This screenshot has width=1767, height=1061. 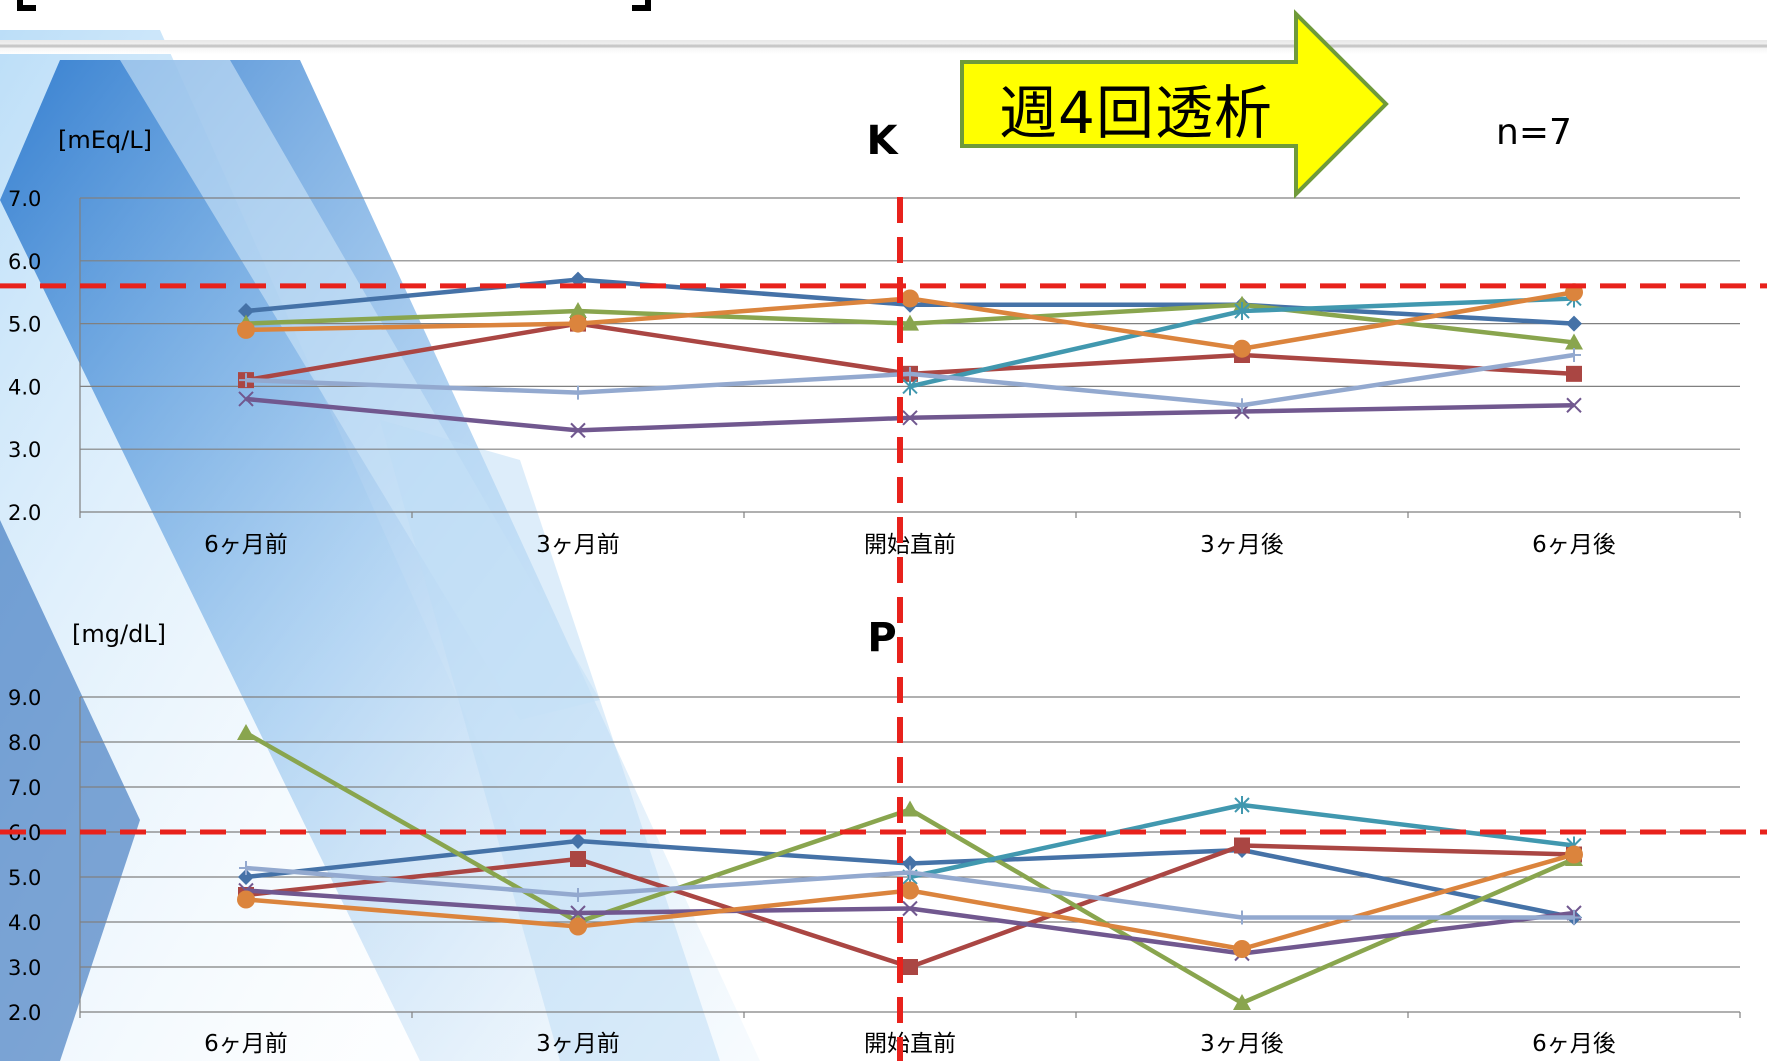 What do you see at coordinates (883, 141) in the screenshot?
I see `chart-title: K` at bounding box center [883, 141].